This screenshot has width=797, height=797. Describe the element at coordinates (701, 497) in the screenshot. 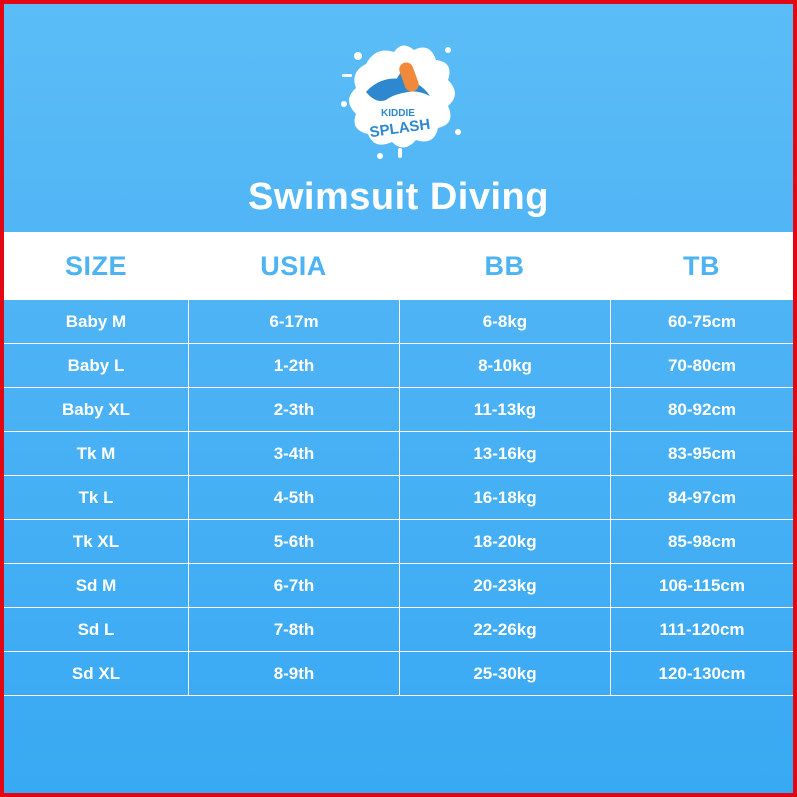

I see `cell-tb: 84-97cm` at that location.